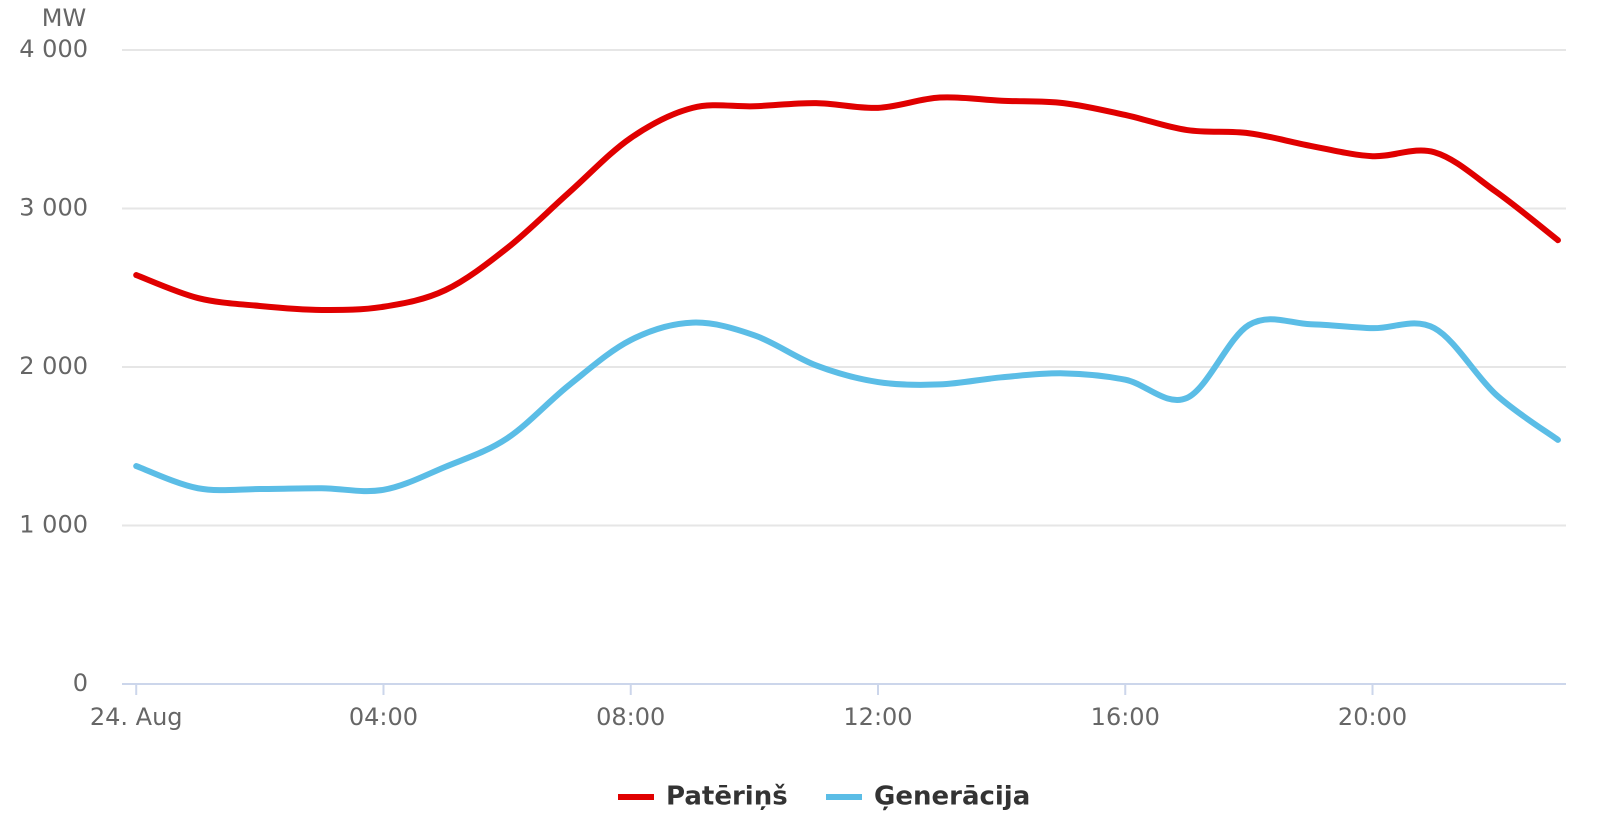 This screenshot has height=840, width=1621. I want to click on legend-label: Patēriņš, so click(727, 797).